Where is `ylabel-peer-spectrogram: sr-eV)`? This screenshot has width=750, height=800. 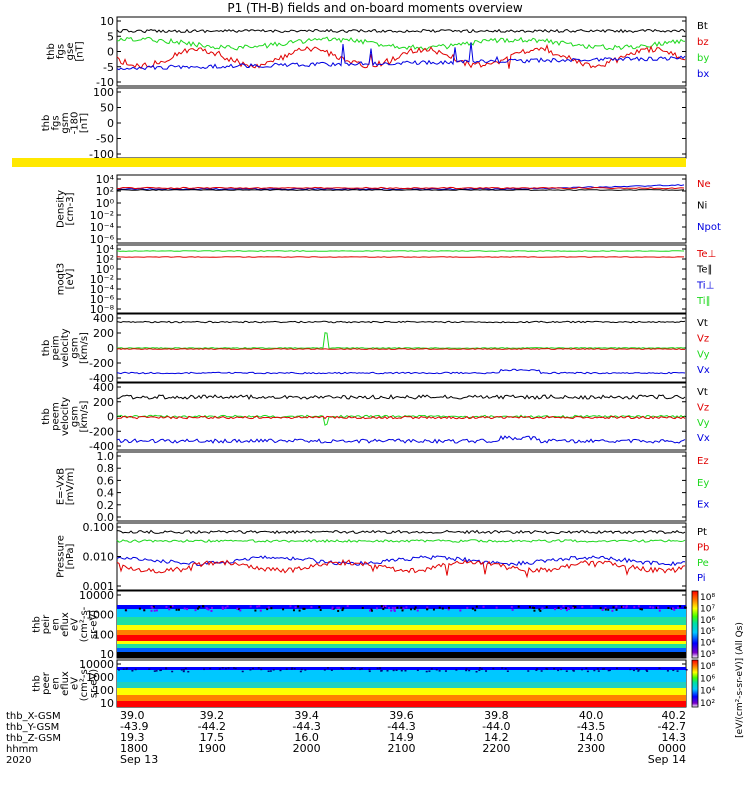
ylabel-peer-spectrogram: sr-eV) is located at coordinates (94, 683).